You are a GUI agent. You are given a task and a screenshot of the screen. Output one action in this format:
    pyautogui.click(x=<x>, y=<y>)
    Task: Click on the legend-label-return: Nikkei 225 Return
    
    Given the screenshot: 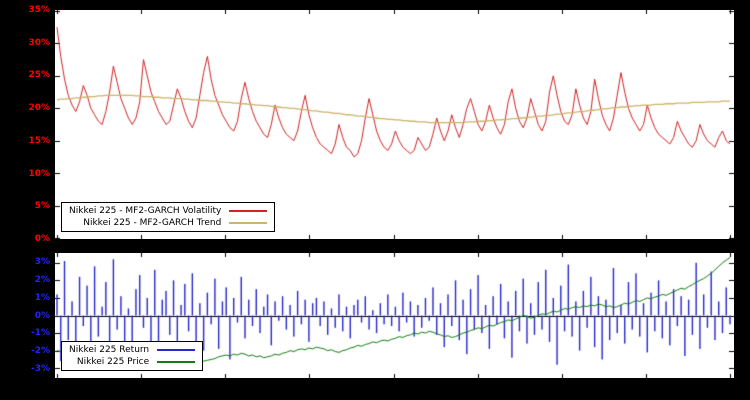 What is the action you would take?
    pyautogui.click(x=109, y=350)
    